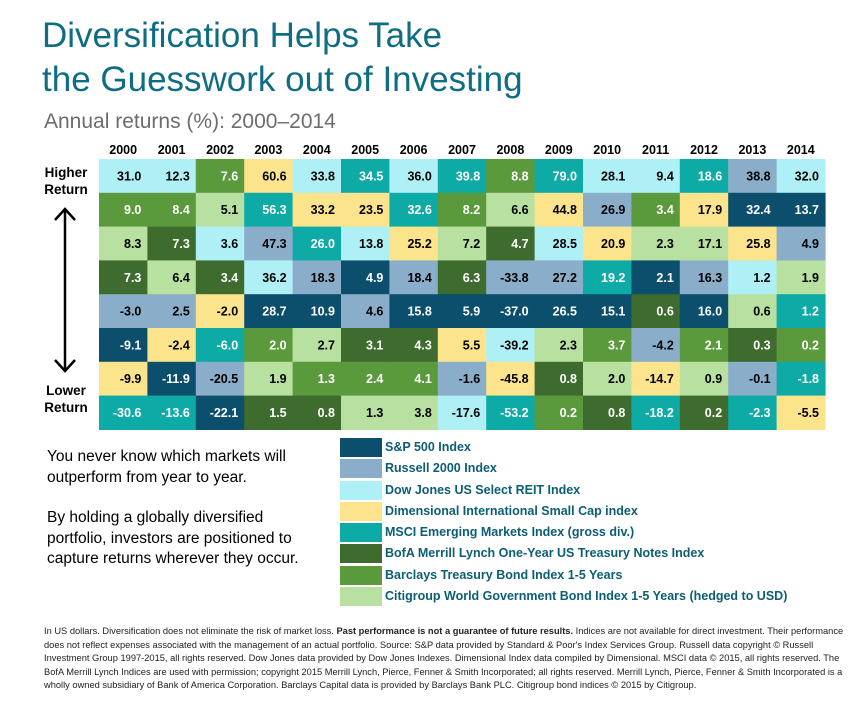 The width and height of the screenshot is (861, 707). I want to click on year-label: 2011, so click(655, 150).